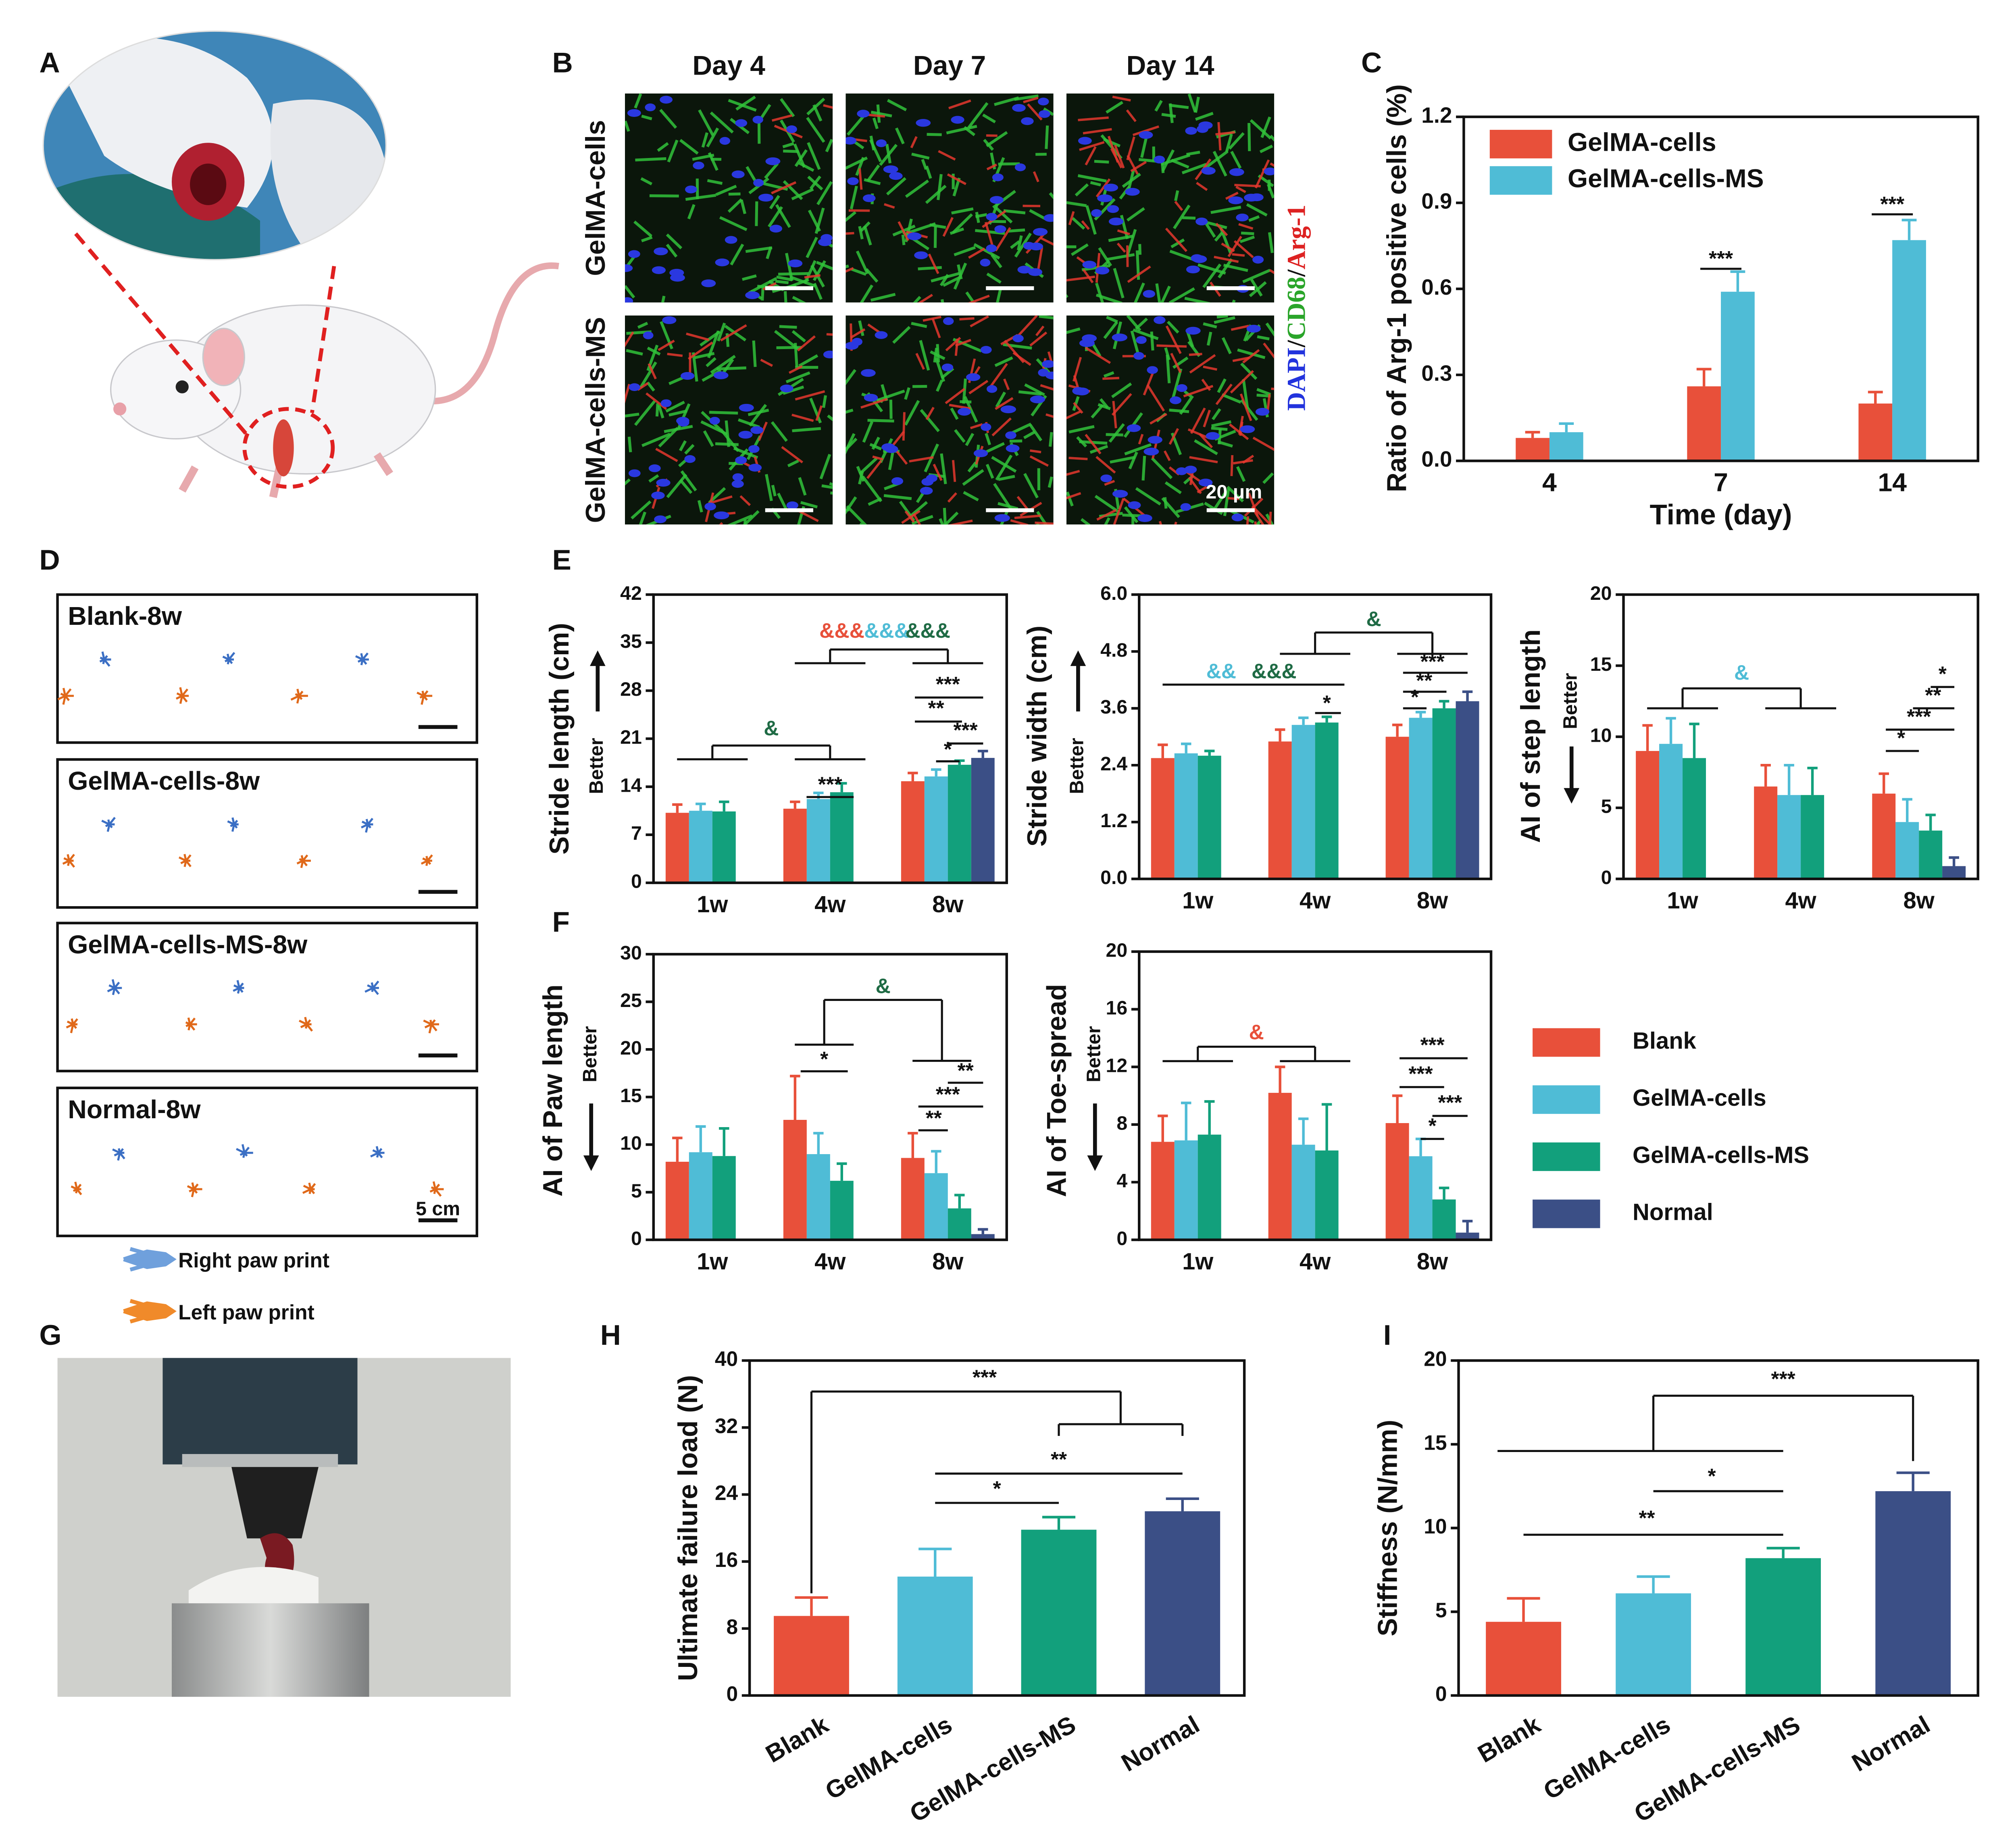  I want to click on significance-label: &, so click(772, 728).